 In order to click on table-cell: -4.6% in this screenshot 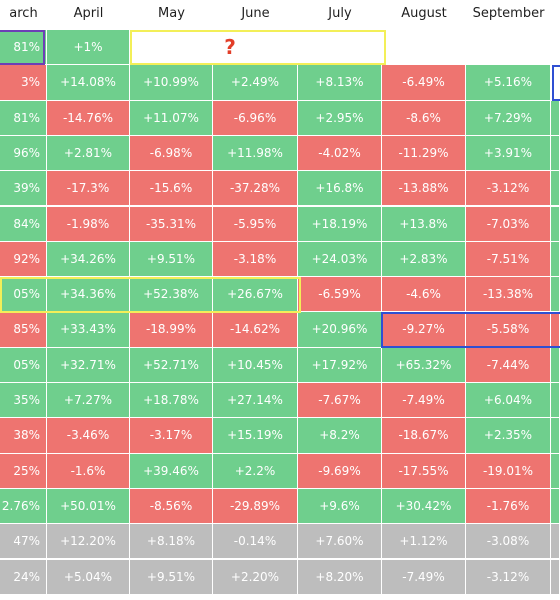, I will do `click(424, 295)`.